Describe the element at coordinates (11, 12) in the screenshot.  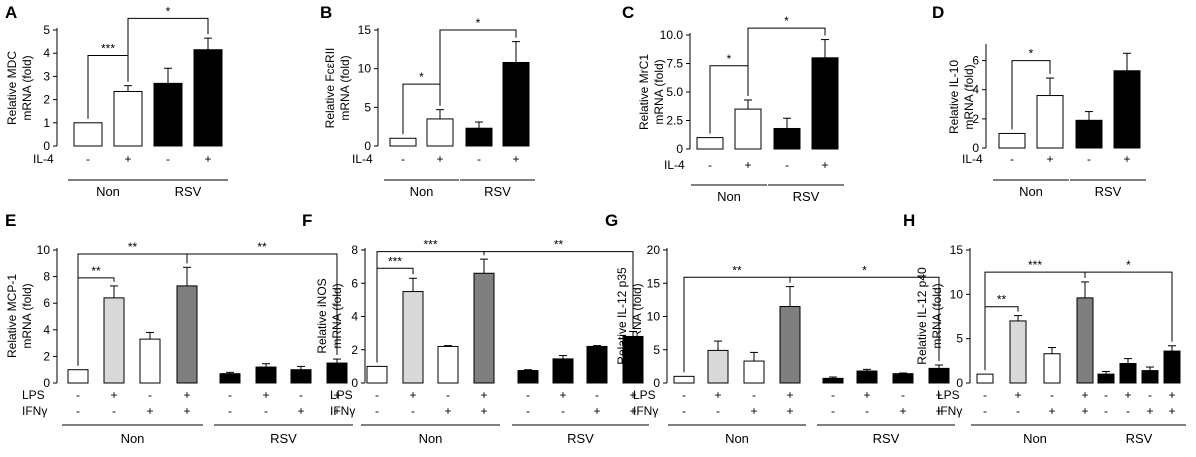
I see `panel-label: A` at that location.